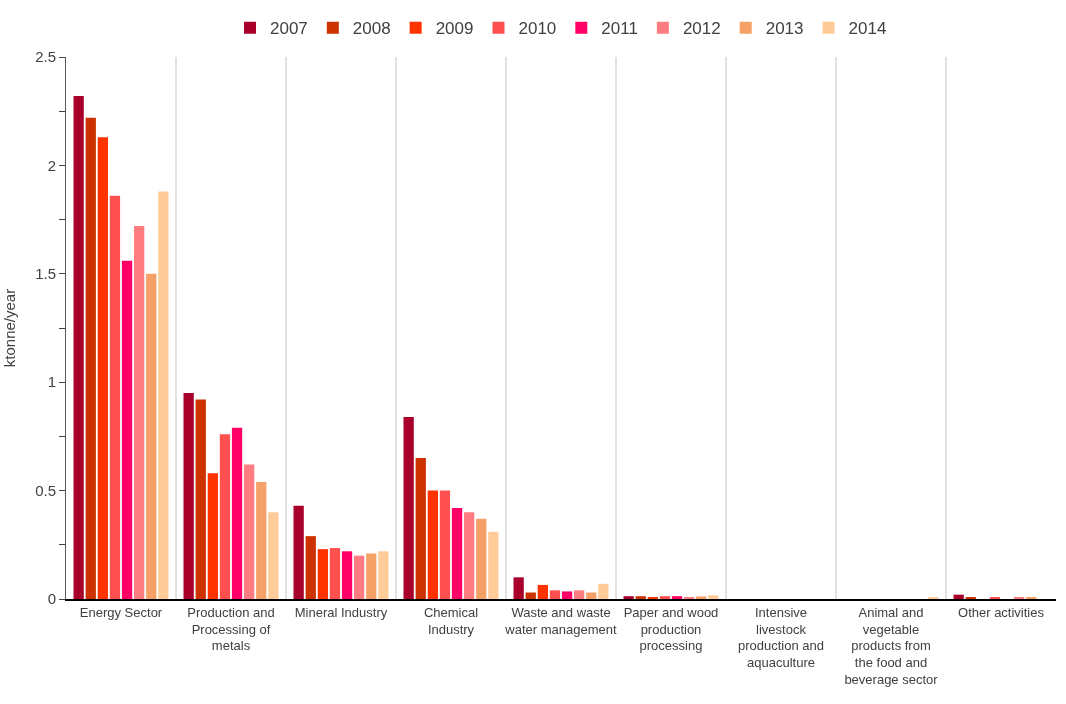  I want to click on y-tick-label: 0, so click(51, 599).